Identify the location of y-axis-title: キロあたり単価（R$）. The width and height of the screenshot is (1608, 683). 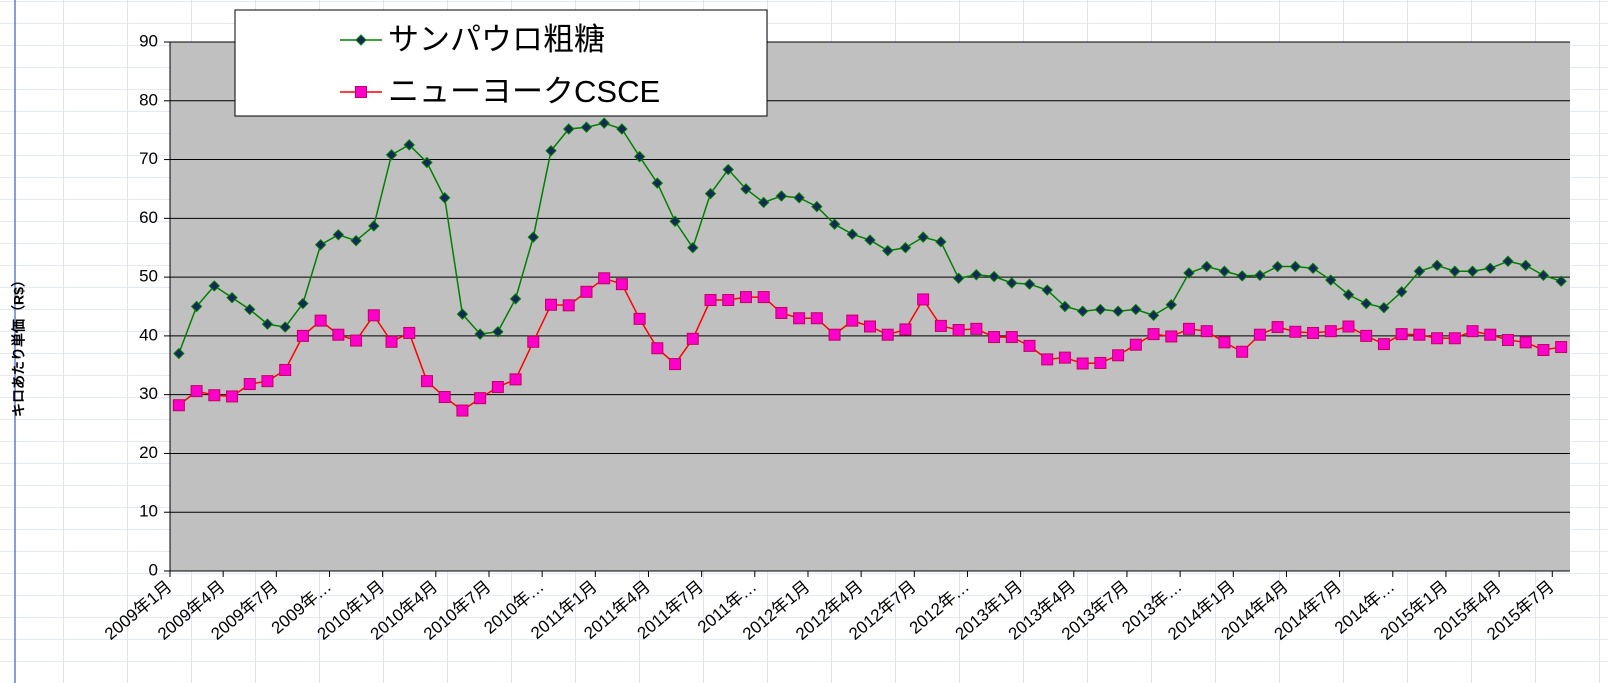
(19, 345).